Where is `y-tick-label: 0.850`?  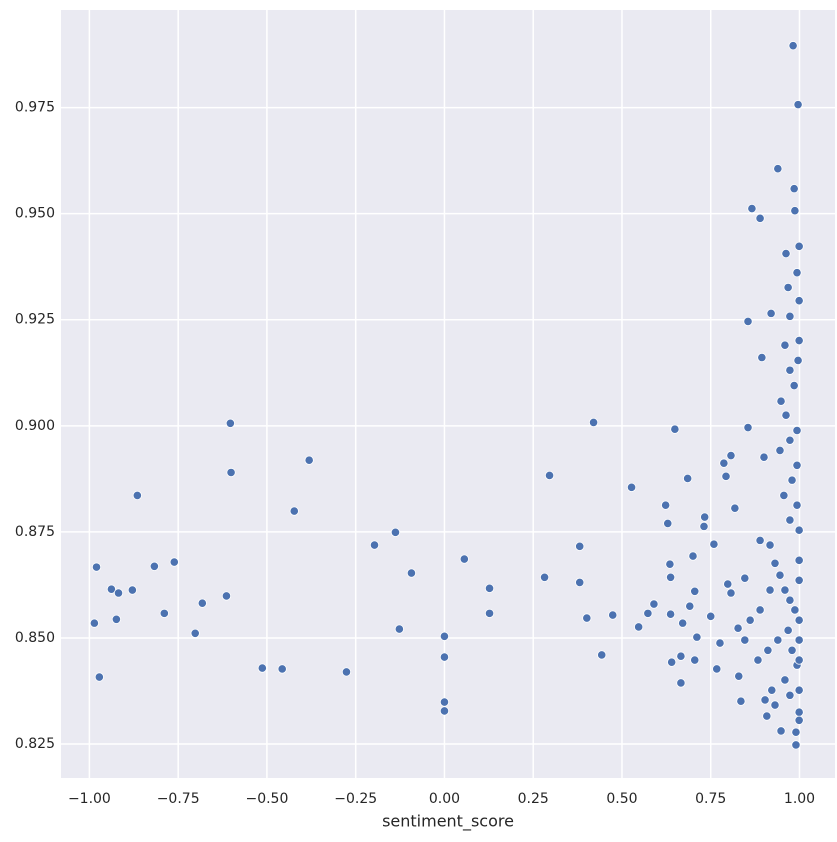 y-tick-label: 0.850 is located at coordinates (35, 638).